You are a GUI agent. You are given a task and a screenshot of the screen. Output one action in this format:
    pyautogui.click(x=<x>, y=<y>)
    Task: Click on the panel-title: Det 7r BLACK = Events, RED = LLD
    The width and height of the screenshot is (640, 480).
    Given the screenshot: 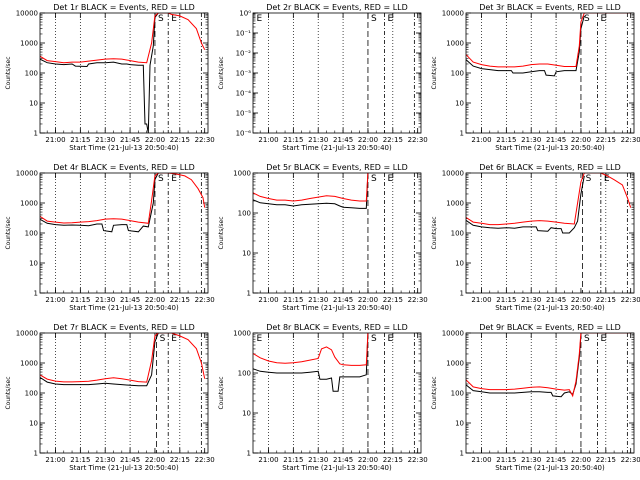 What is the action you would take?
    pyautogui.click(x=124, y=327)
    